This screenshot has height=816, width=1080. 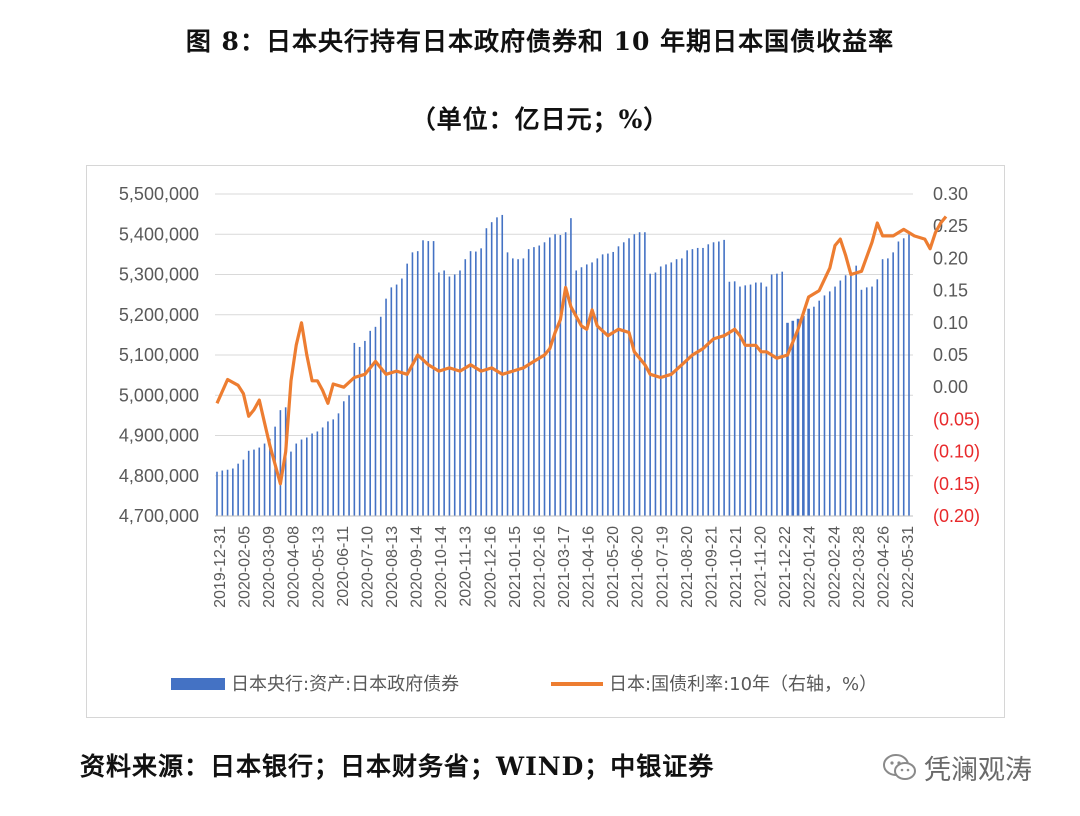 What do you see at coordinates (638, 567) in the screenshot?
I see `x-axis-tick-label: 2021-06-20` at bounding box center [638, 567].